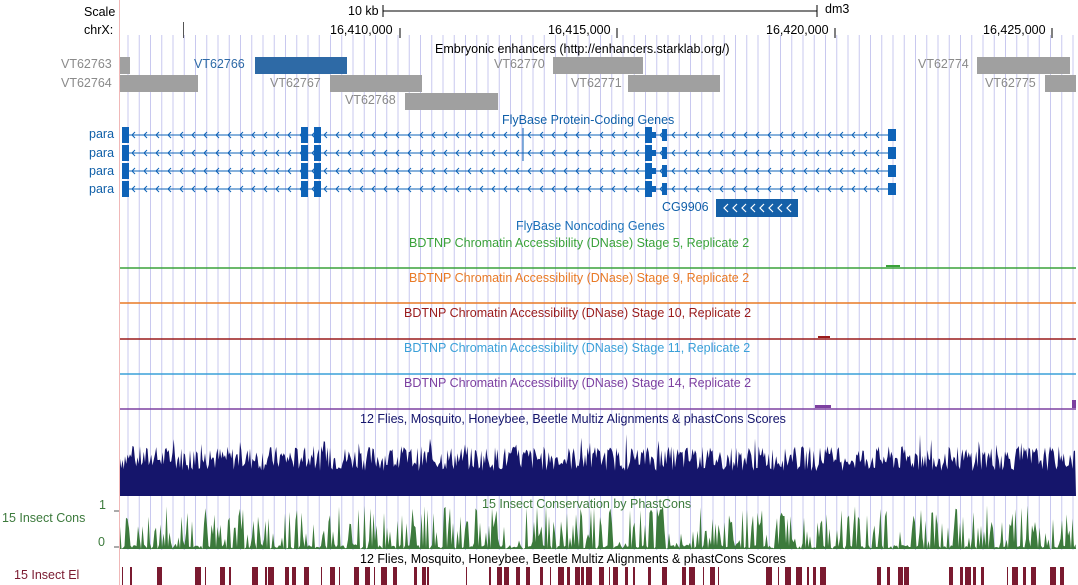 Image resolution: width=1078 pixels, height=585 pixels. I want to click on enhancer-label-vt62775: VT62775, so click(1010, 83).